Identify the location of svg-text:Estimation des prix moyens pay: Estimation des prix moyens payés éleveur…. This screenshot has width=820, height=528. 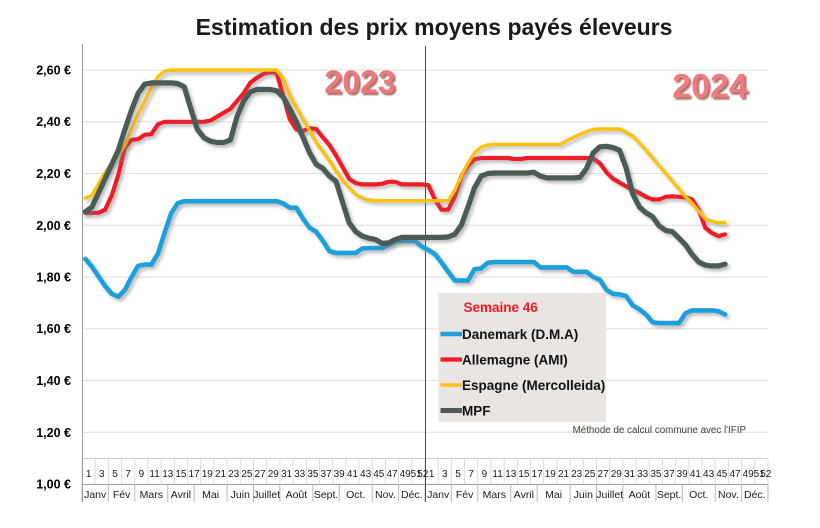
(434, 27).